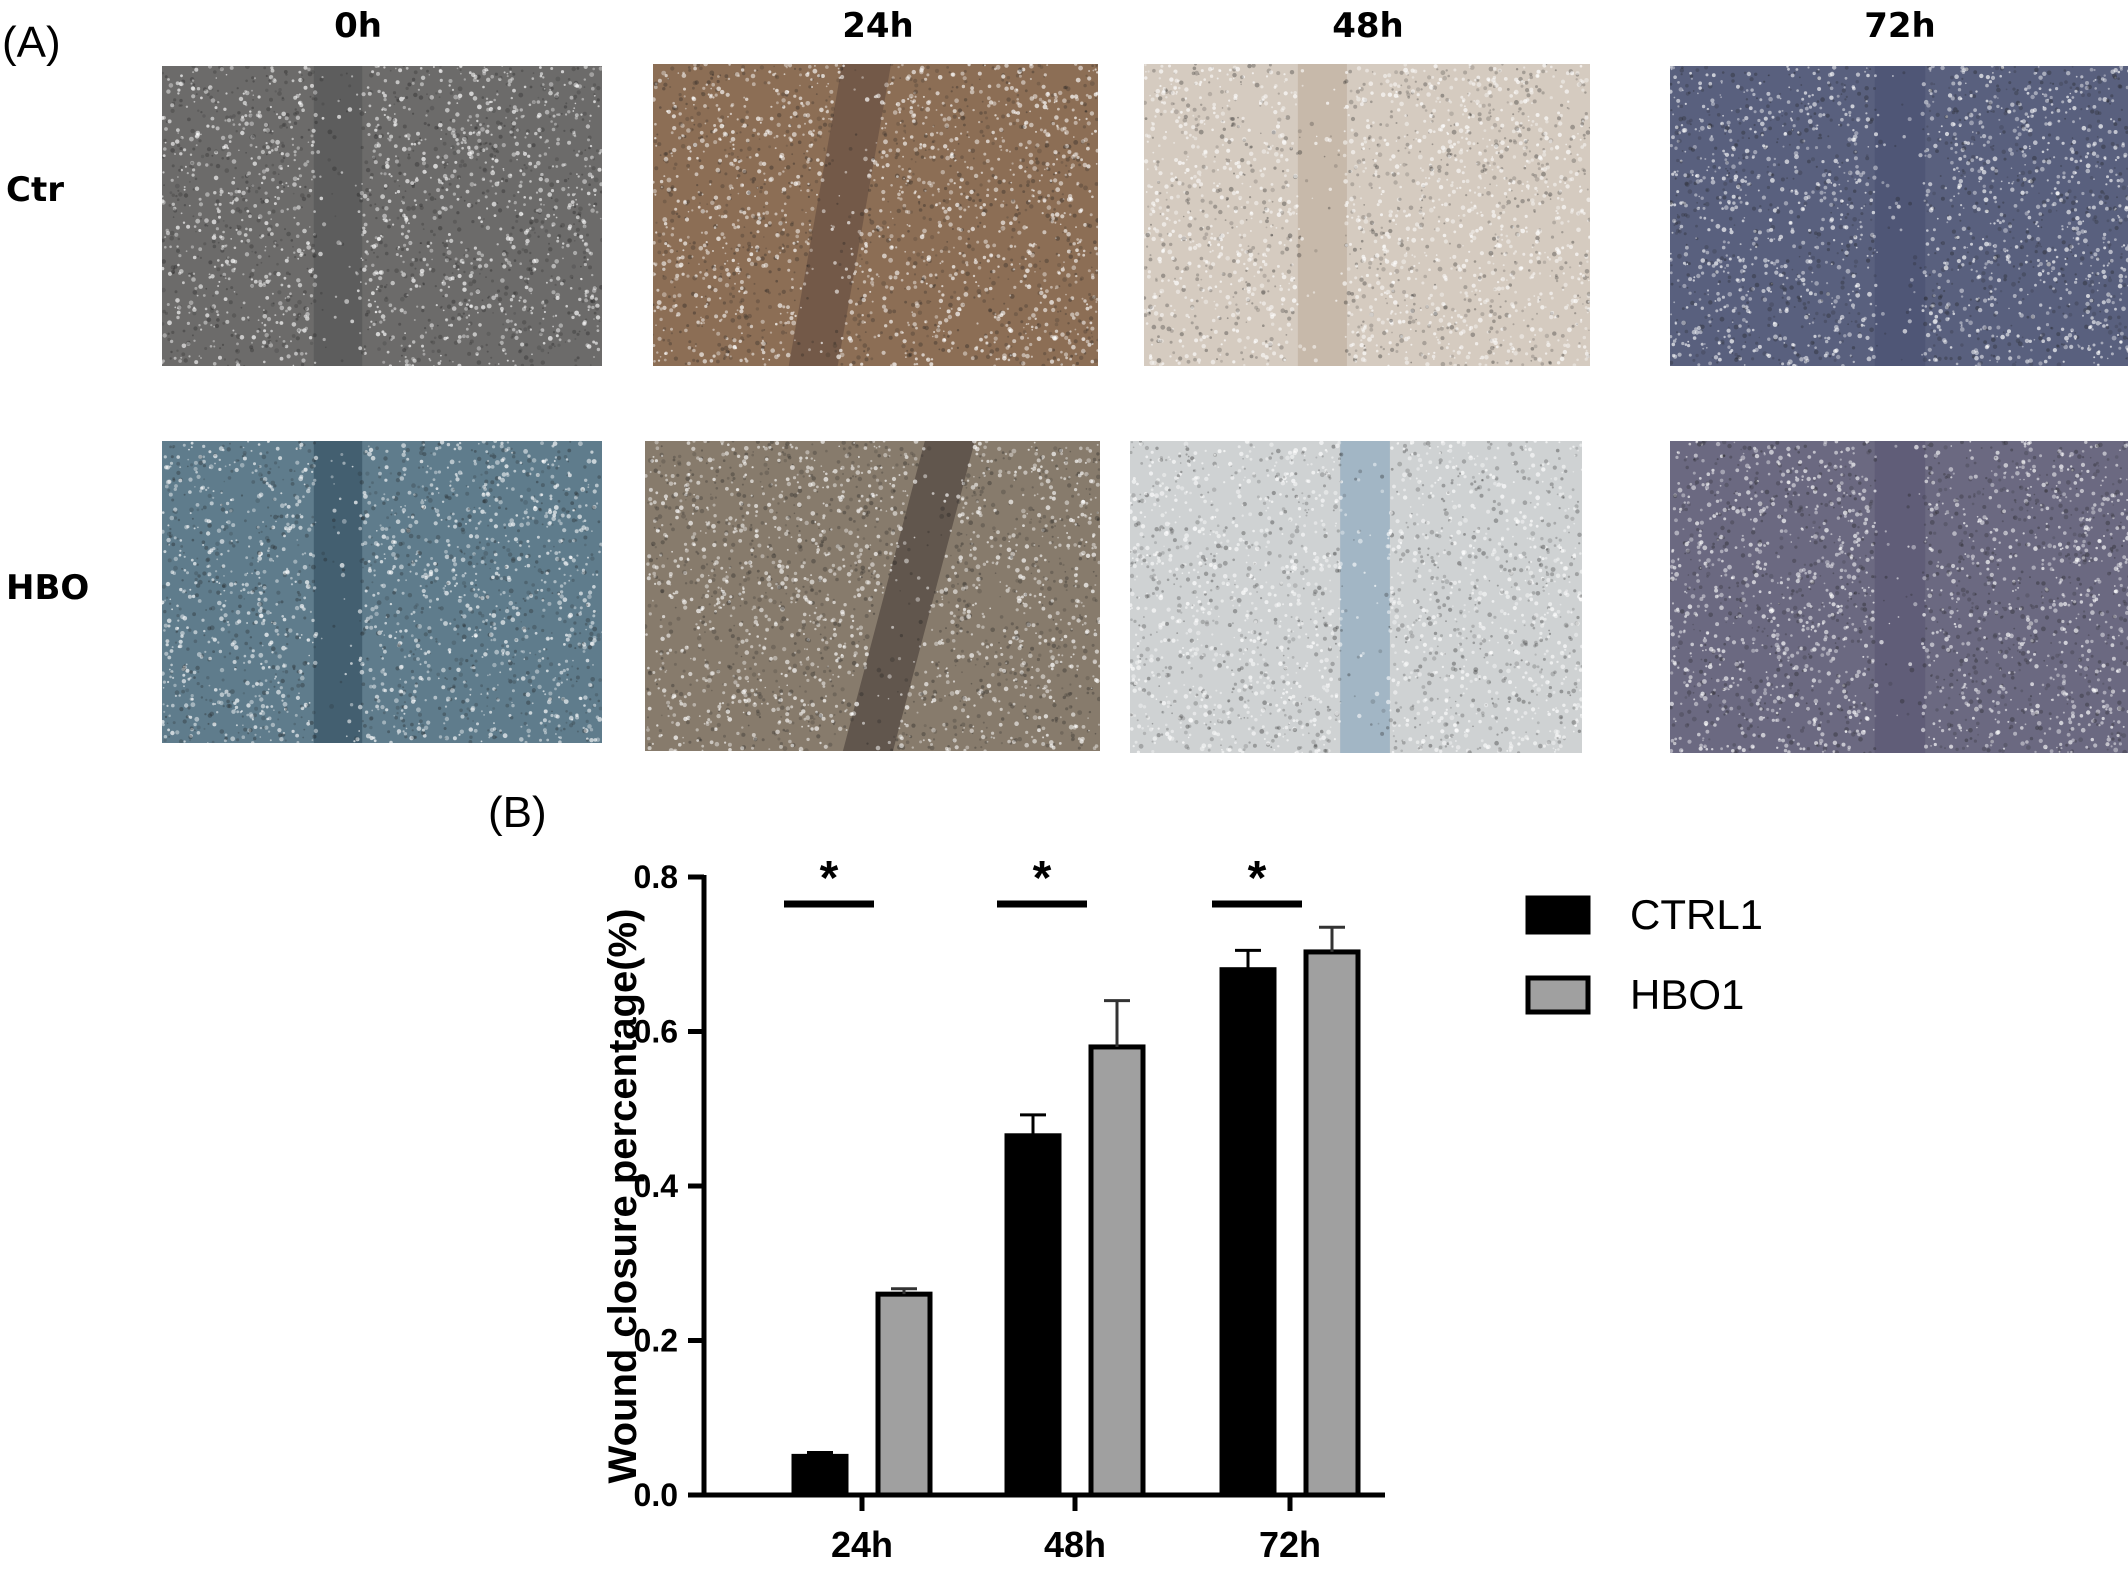 The image size is (2128, 1573). Describe the element at coordinates (872, 596) in the screenshot. I see `micrograph-hbo-24h` at that location.